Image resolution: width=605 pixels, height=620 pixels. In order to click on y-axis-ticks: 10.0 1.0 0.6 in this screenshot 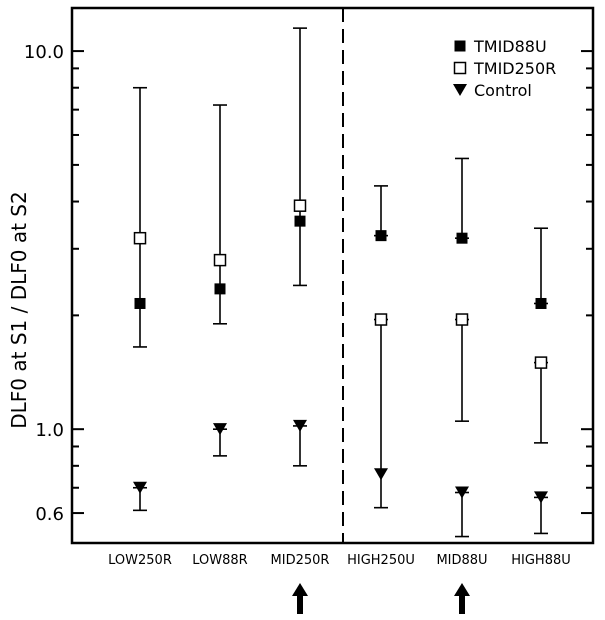, I will do `click(54, 293)`.